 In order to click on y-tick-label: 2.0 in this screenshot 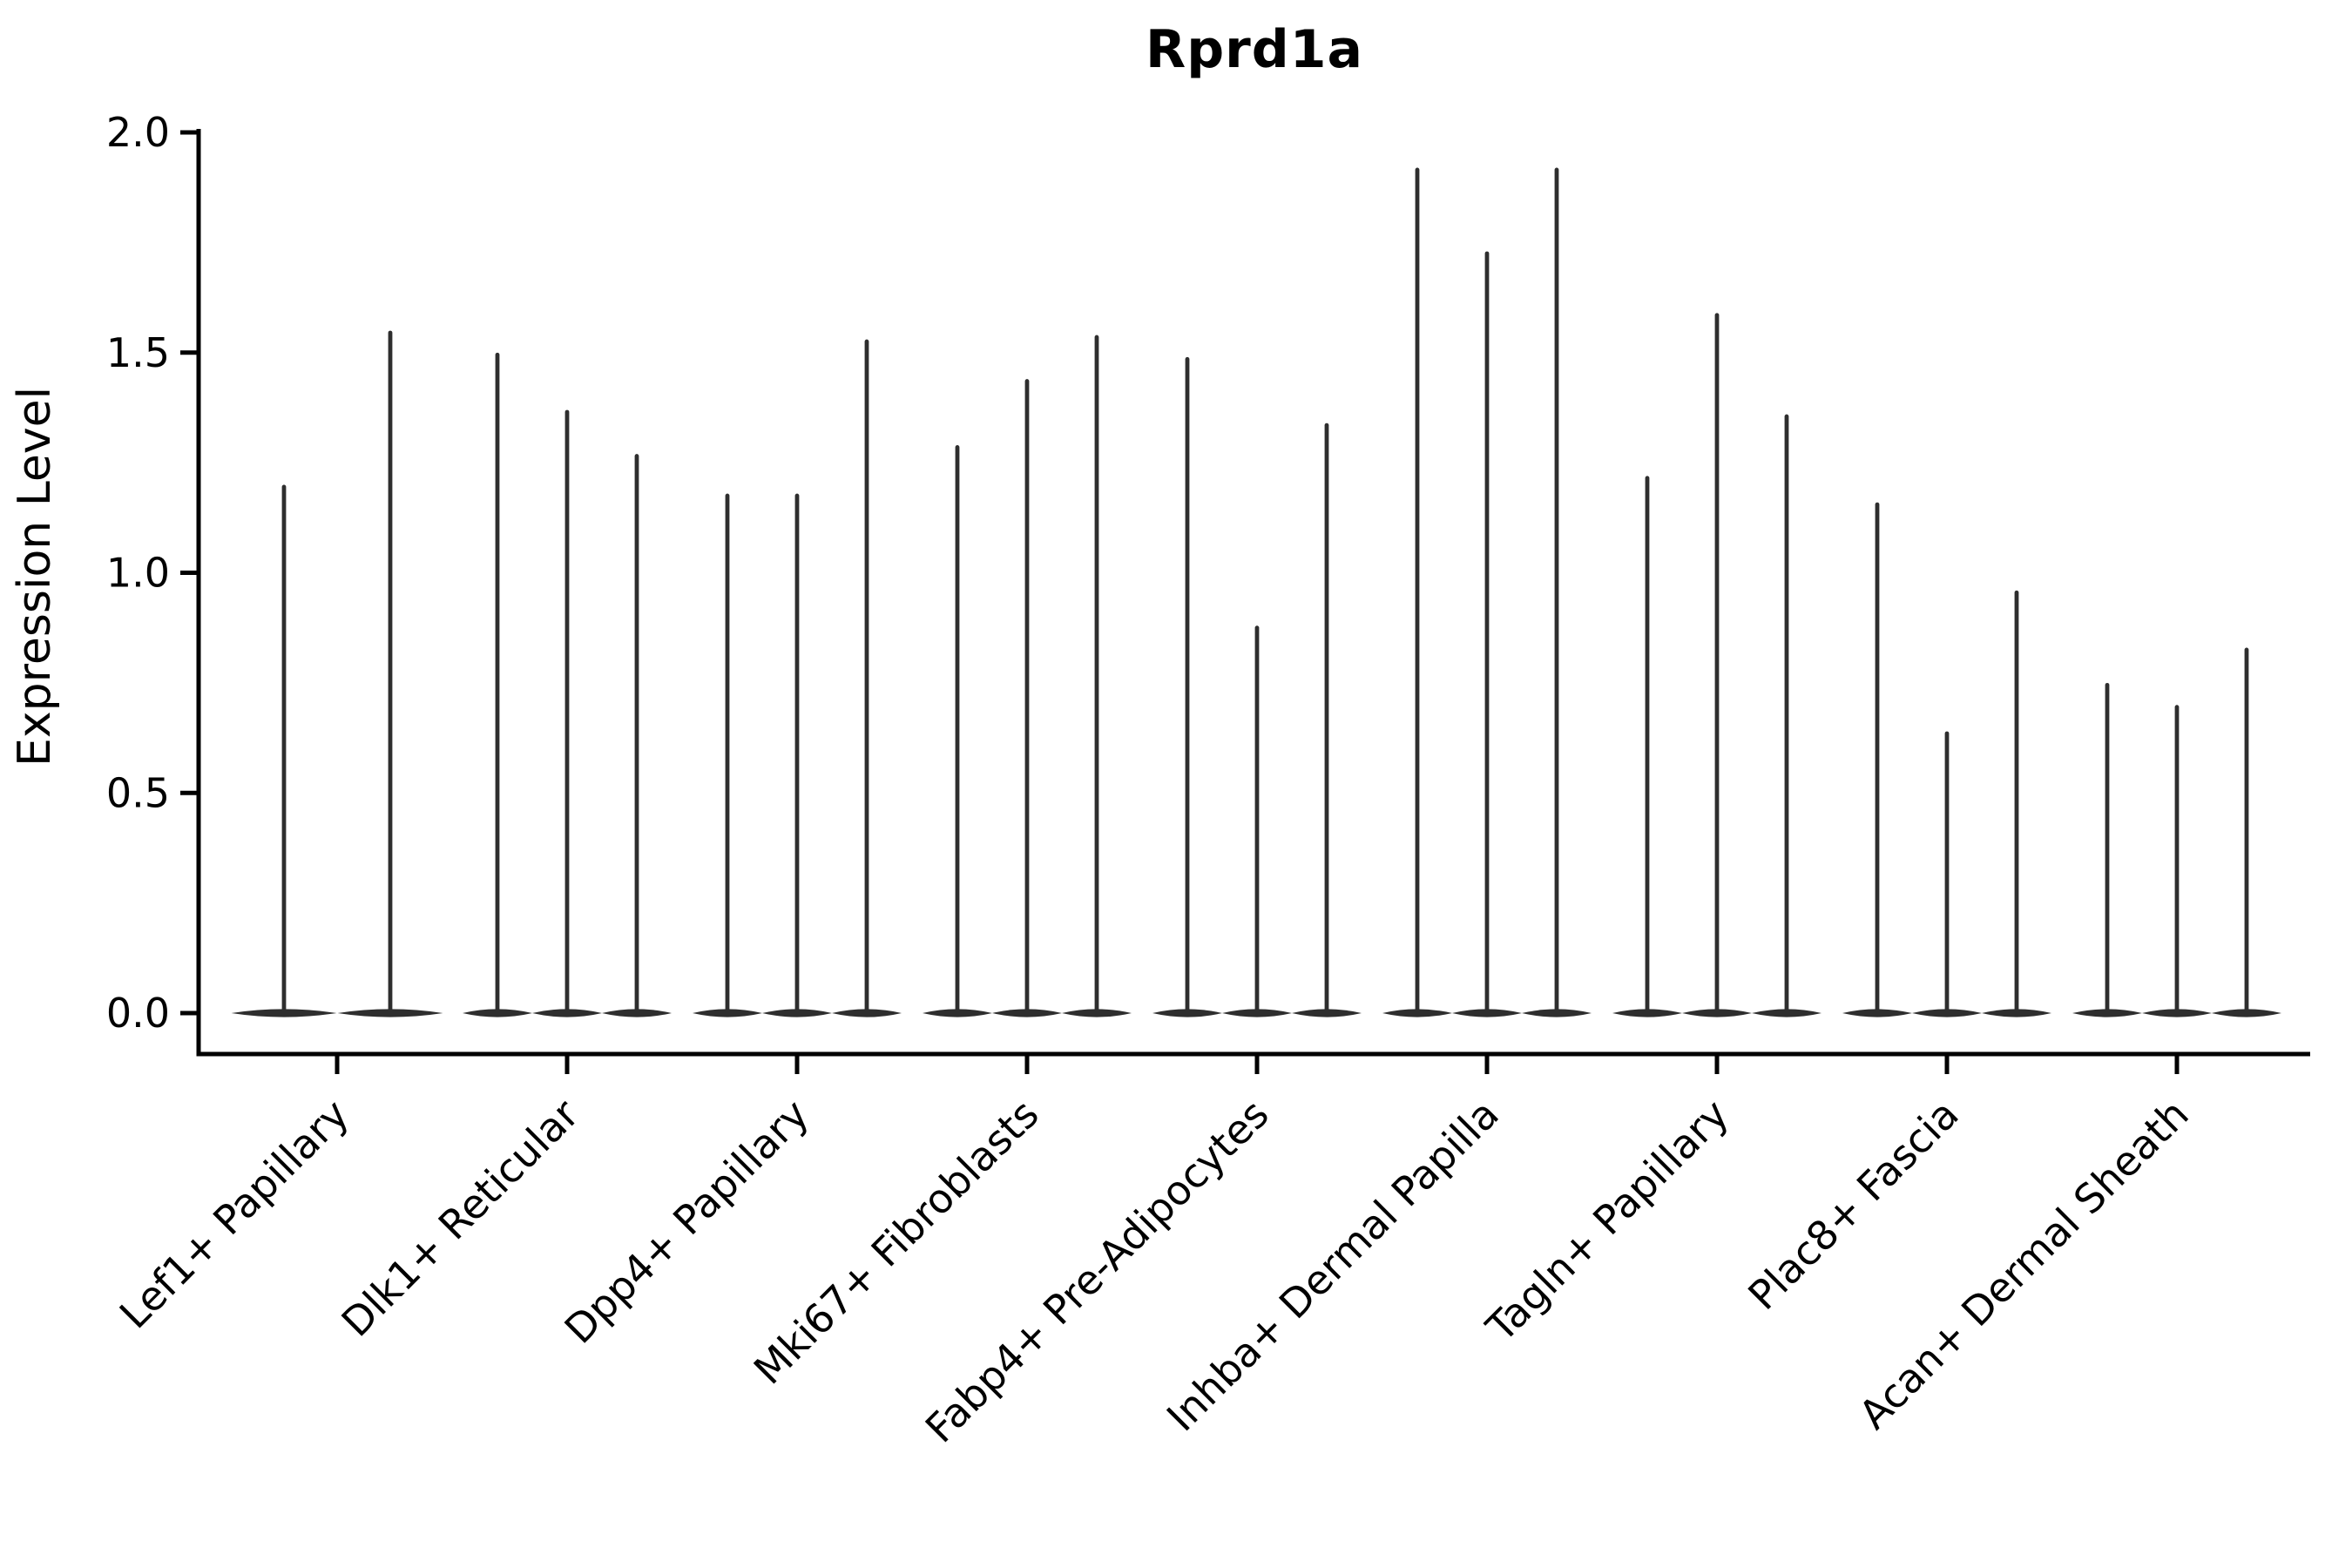, I will do `click(138, 132)`.